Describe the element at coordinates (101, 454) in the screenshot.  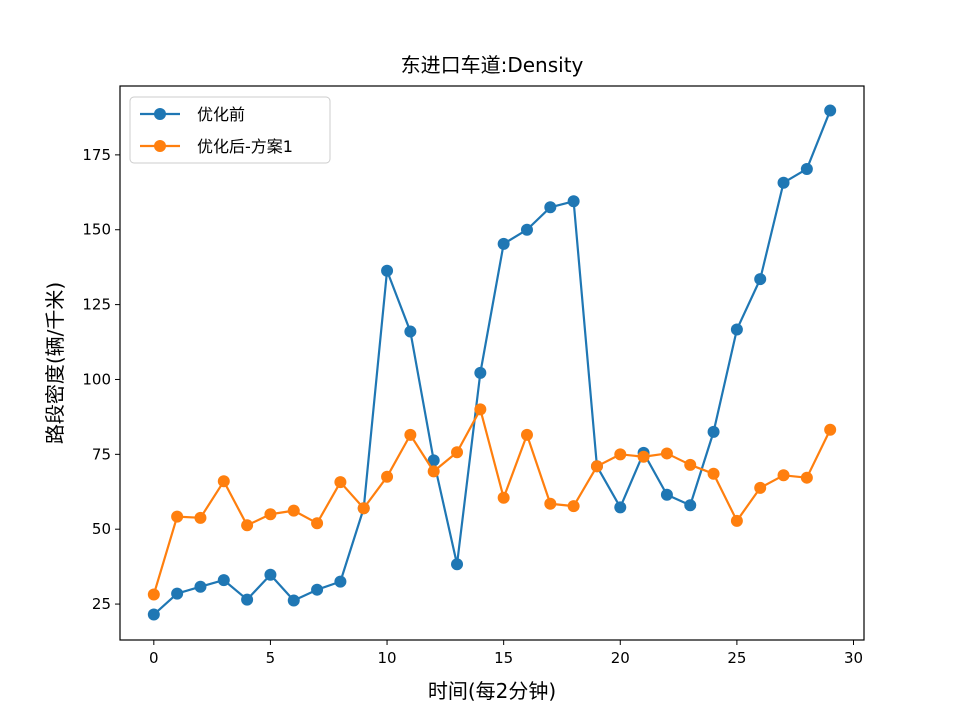
I see `y-tick-label: 75` at that location.